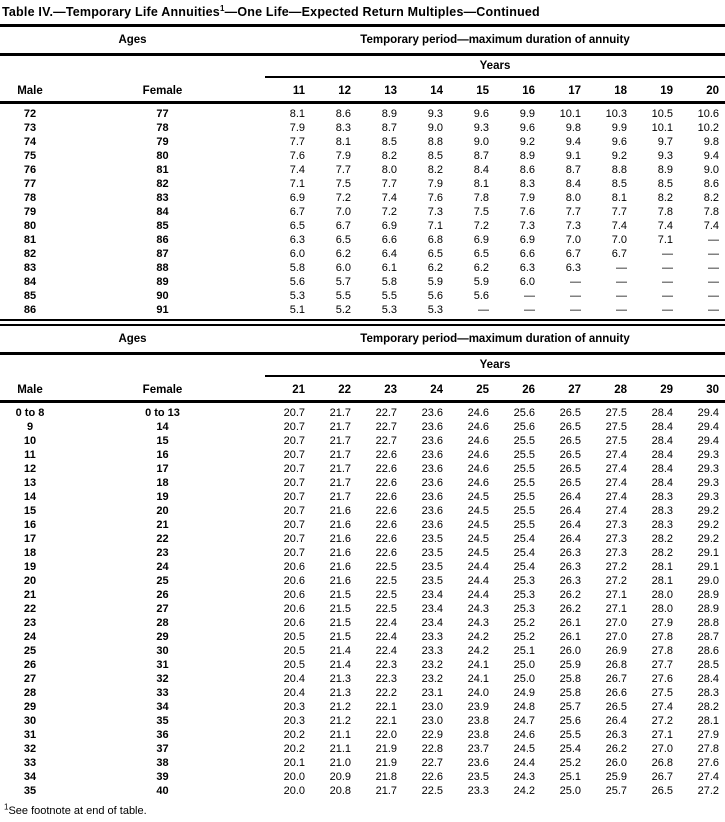 The width and height of the screenshot is (725, 822). I want to click on female-age-cell: 83, so click(162, 198).